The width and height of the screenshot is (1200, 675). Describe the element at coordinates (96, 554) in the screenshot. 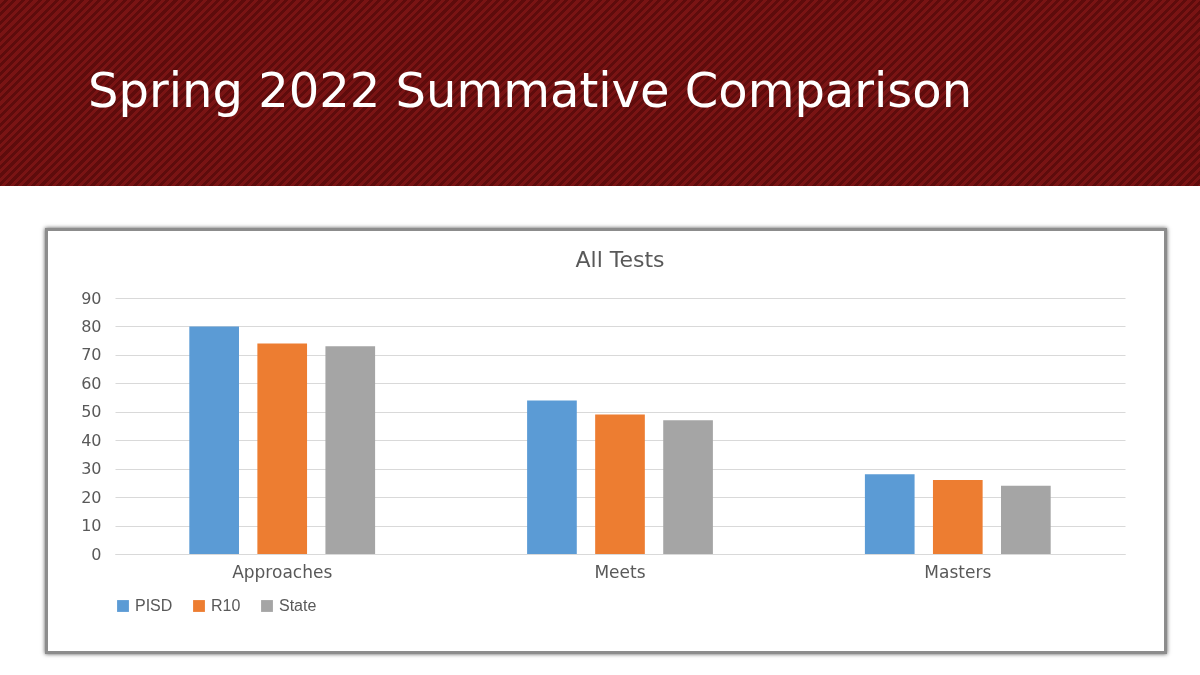

I see `y-tick-label: 0` at that location.